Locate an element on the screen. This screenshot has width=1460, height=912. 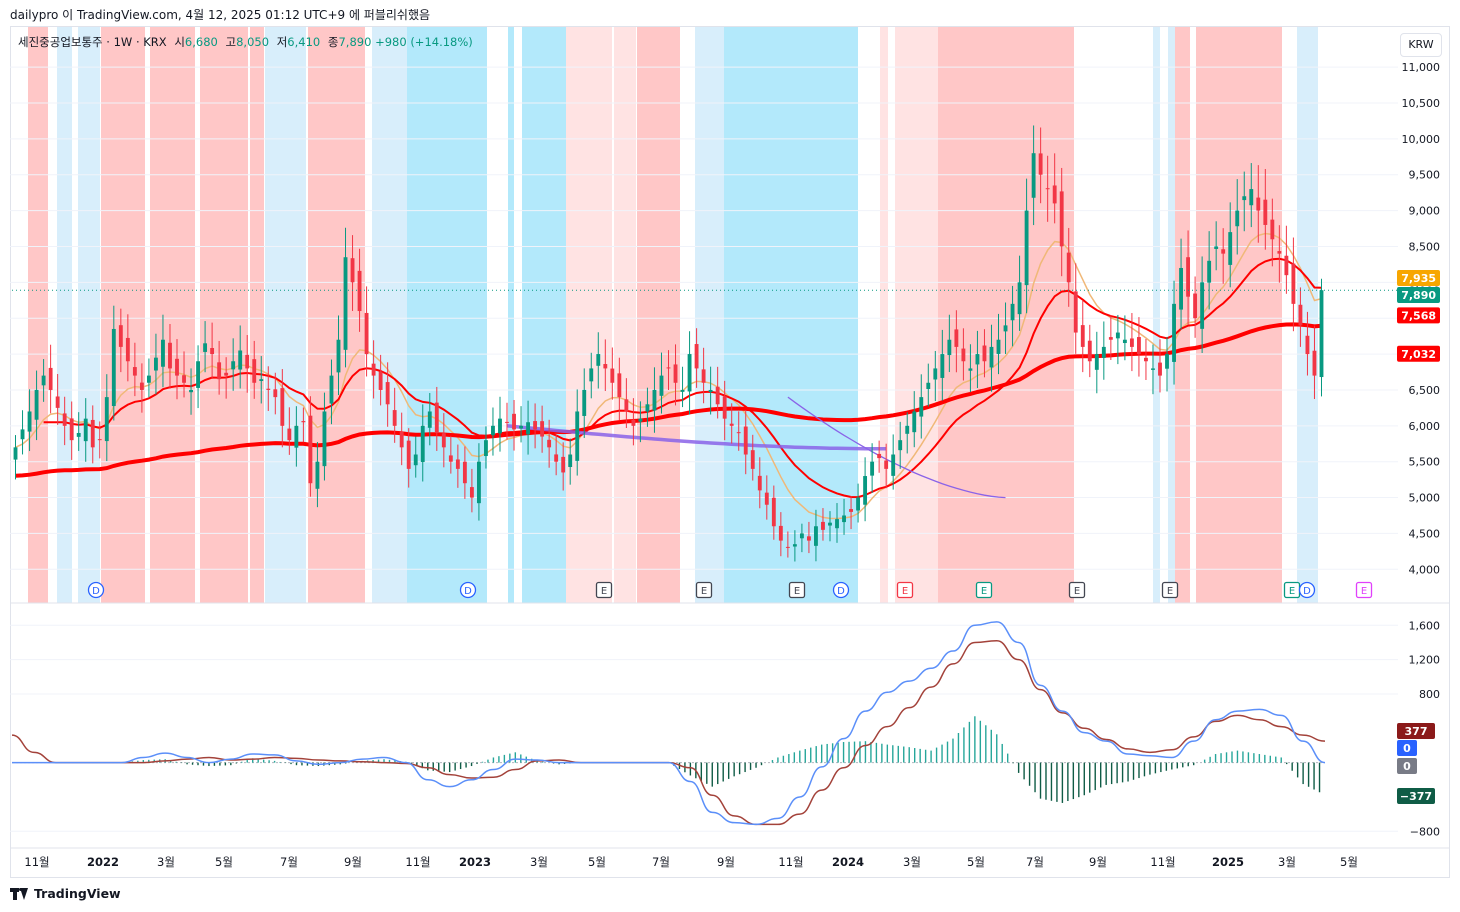
event-marker-label: D is located at coordinates (1307, 591).